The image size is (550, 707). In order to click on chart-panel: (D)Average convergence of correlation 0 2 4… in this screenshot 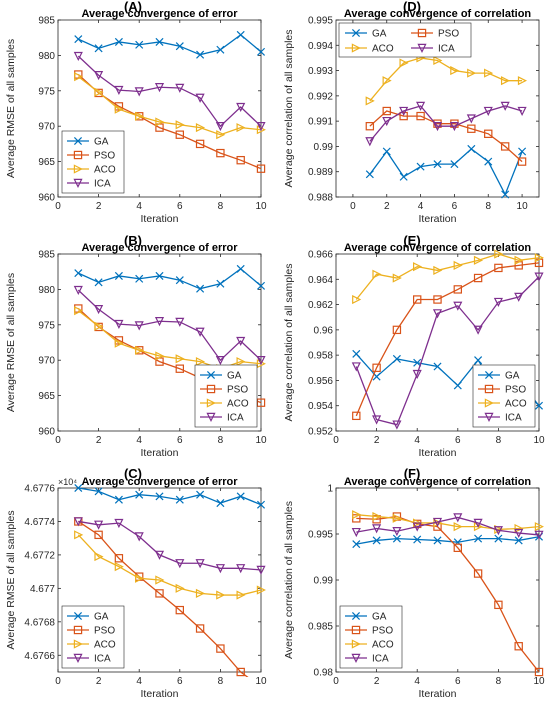, I will do `click(411, 112)`.